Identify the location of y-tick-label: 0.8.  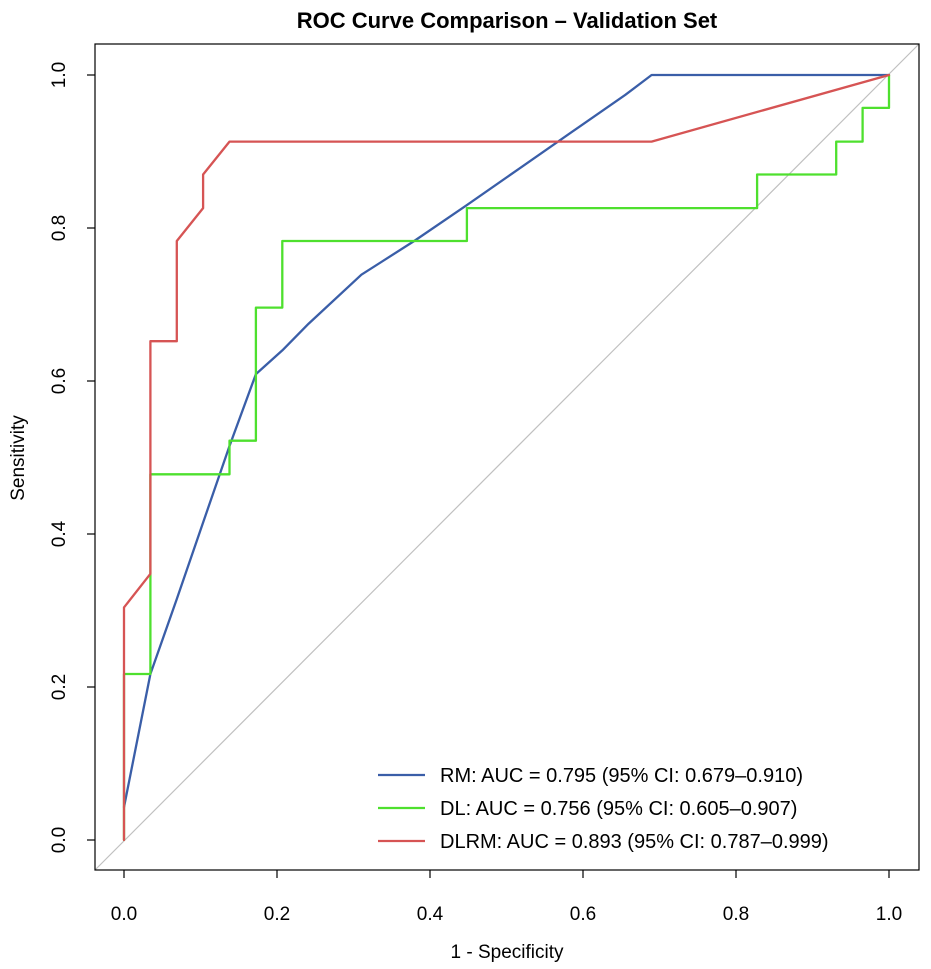
(59, 228).